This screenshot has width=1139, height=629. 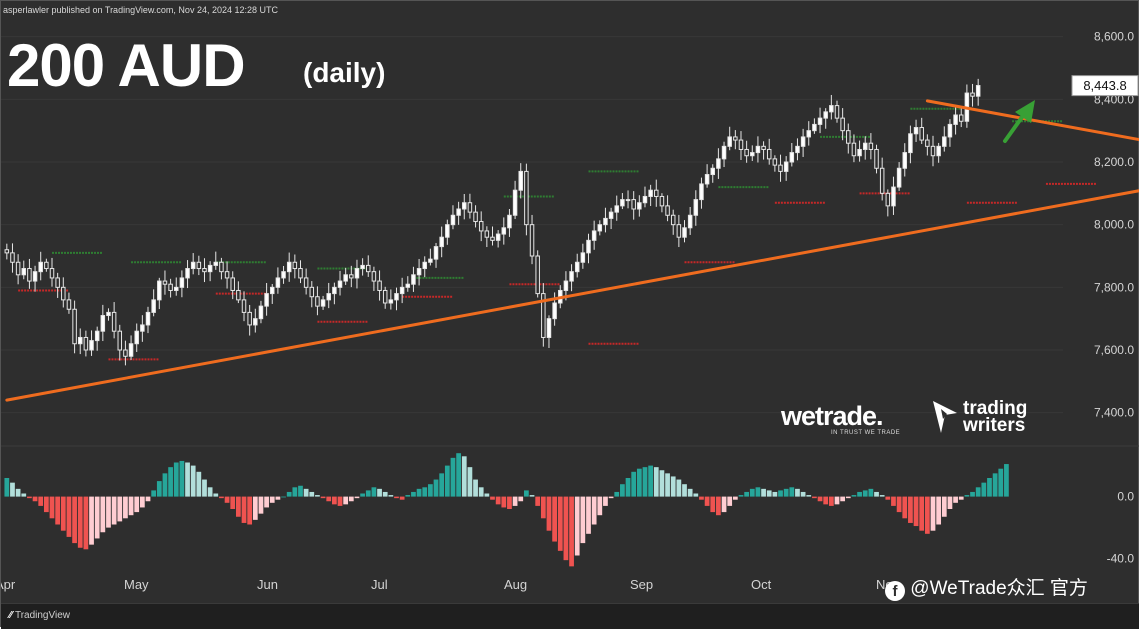 I want to click on arrow-head-icon, so click(x=1025, y=111).